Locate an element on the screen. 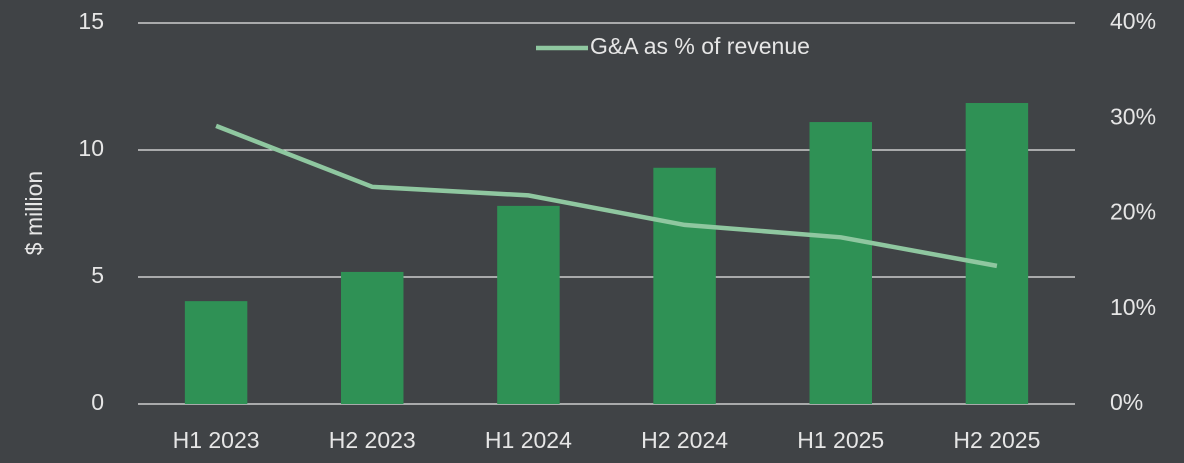  y-tick-label: 15 is located at coordinates (91, 21).